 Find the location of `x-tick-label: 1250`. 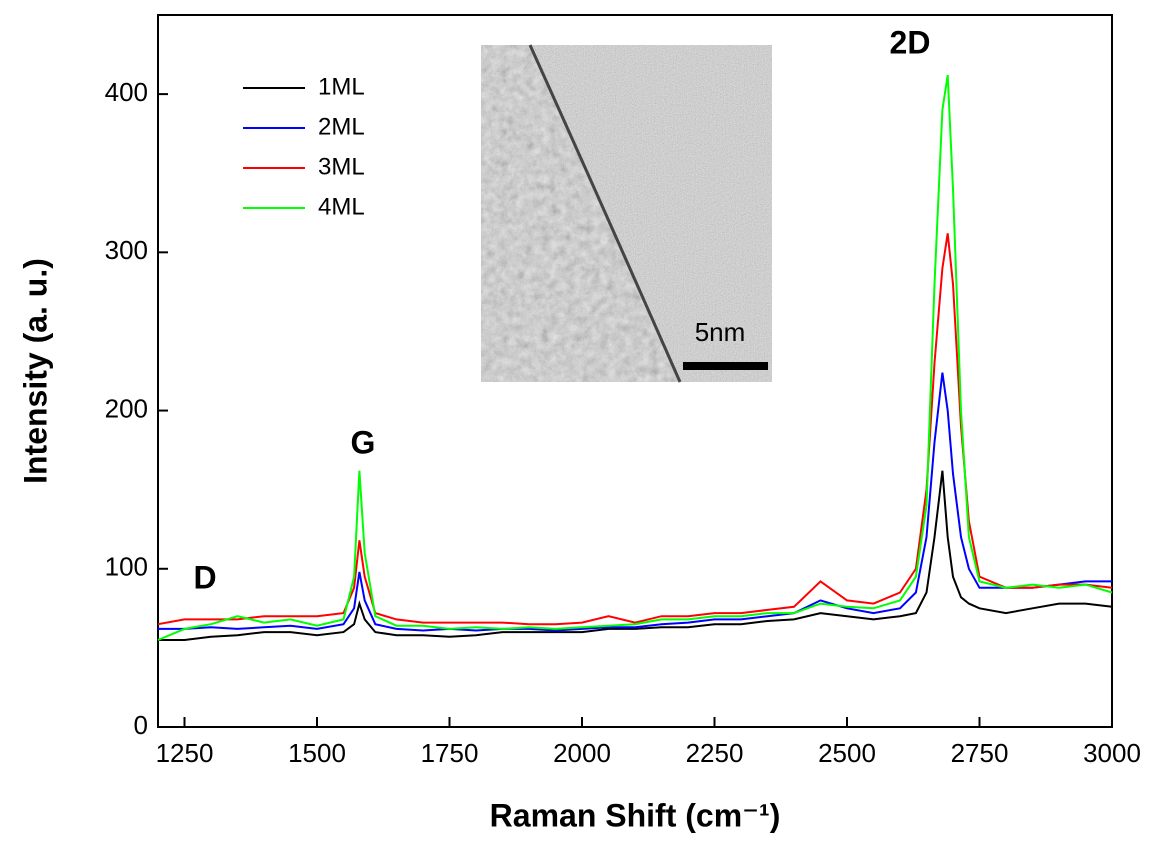

x-tick-label: 1250 is located at coordinates (185, 753).